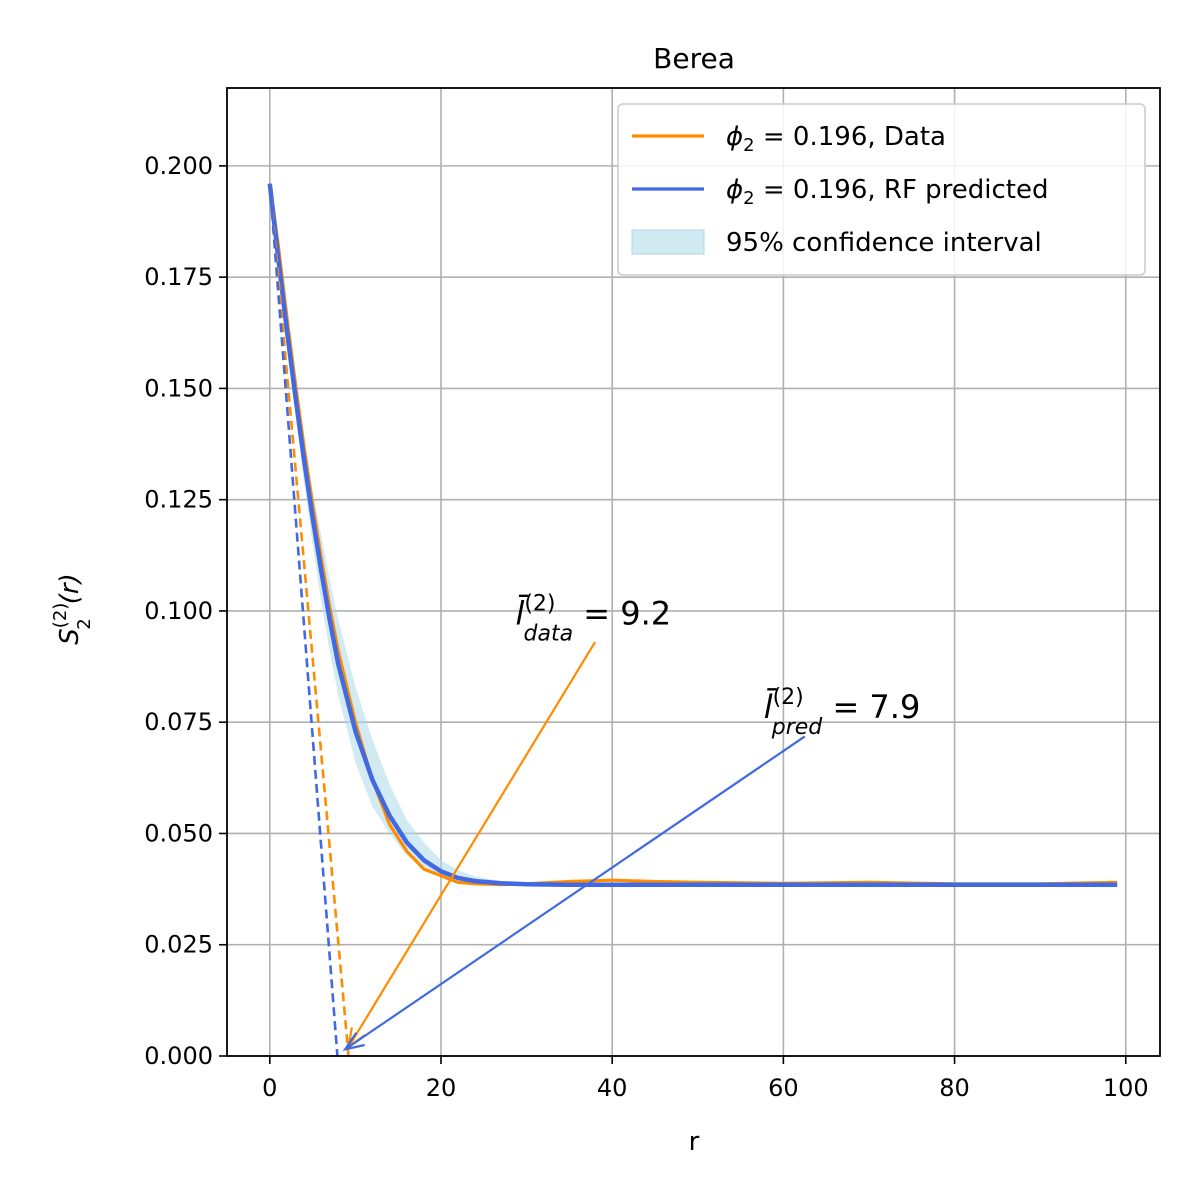  What do you see at coordinates (884, 243) in the screenshot?
I see `legend-item-confidence-interval-label: 95% confidence interval` at bounding box center [884, 243].